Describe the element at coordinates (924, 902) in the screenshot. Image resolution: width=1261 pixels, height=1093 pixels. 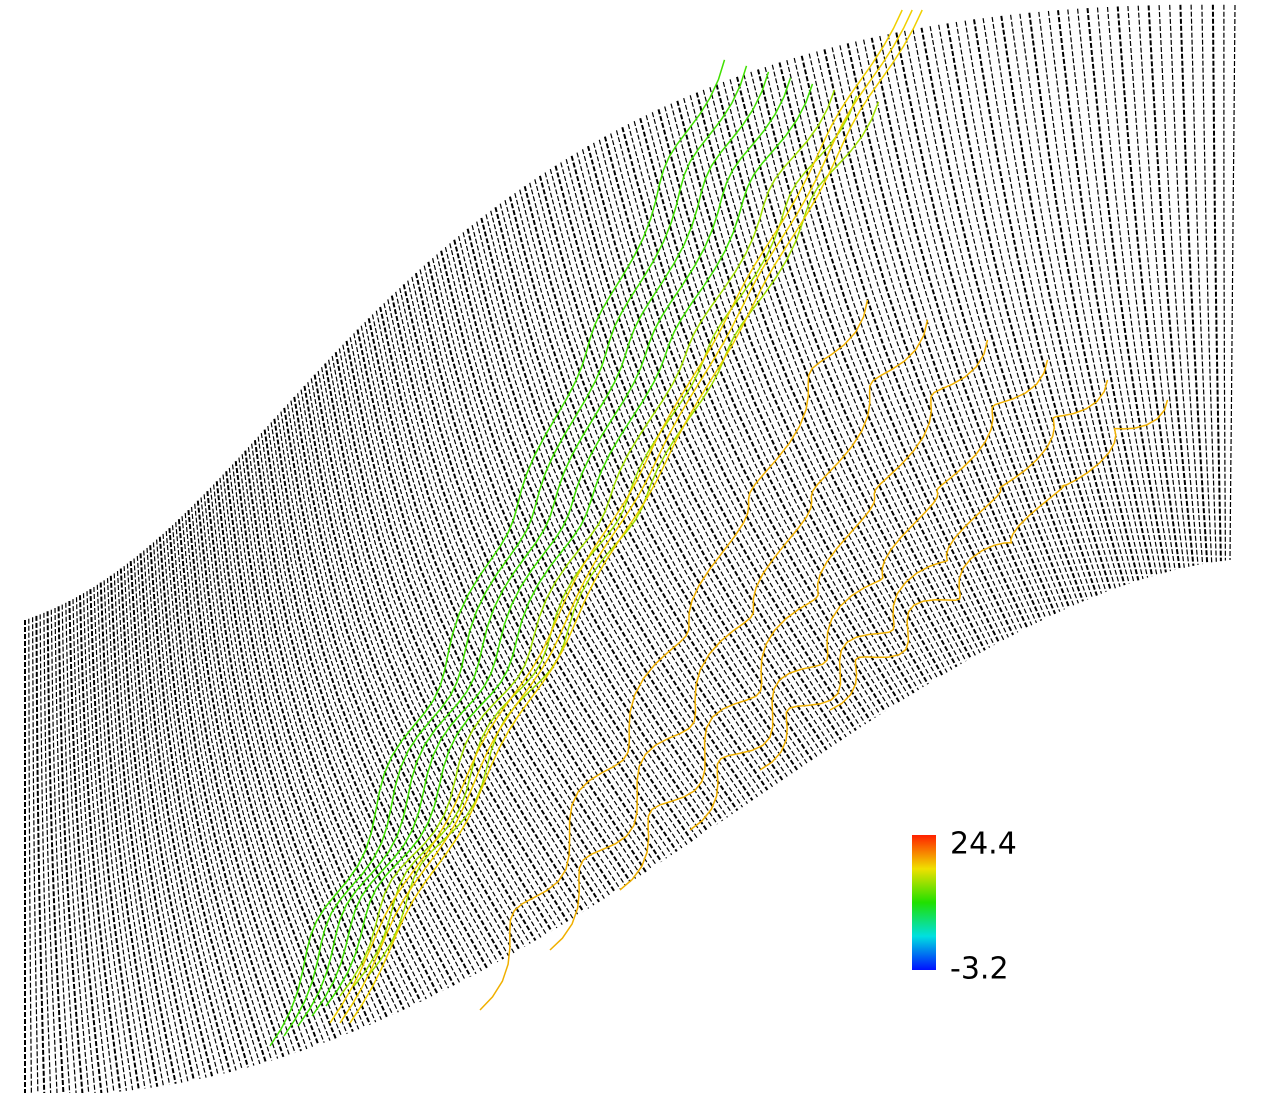
I see `color-bar` at that location.